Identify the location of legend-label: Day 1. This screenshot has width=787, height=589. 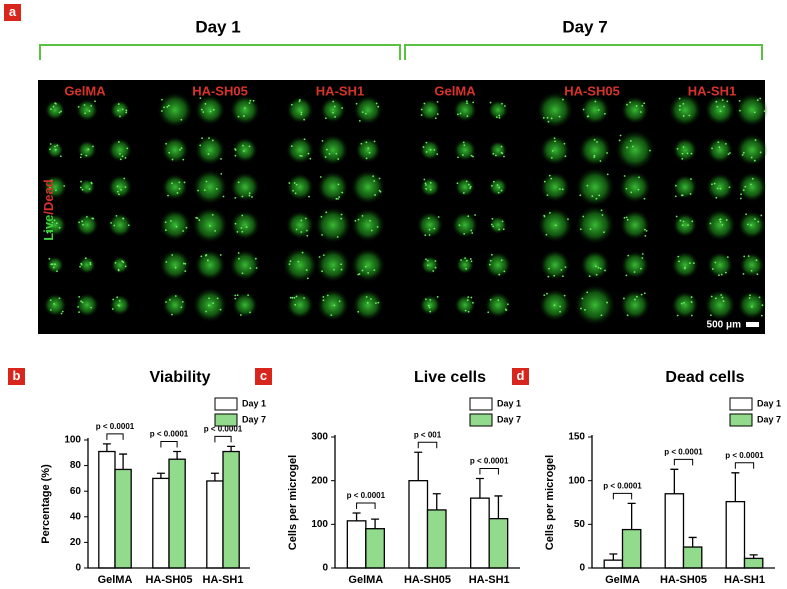
(769, 403).